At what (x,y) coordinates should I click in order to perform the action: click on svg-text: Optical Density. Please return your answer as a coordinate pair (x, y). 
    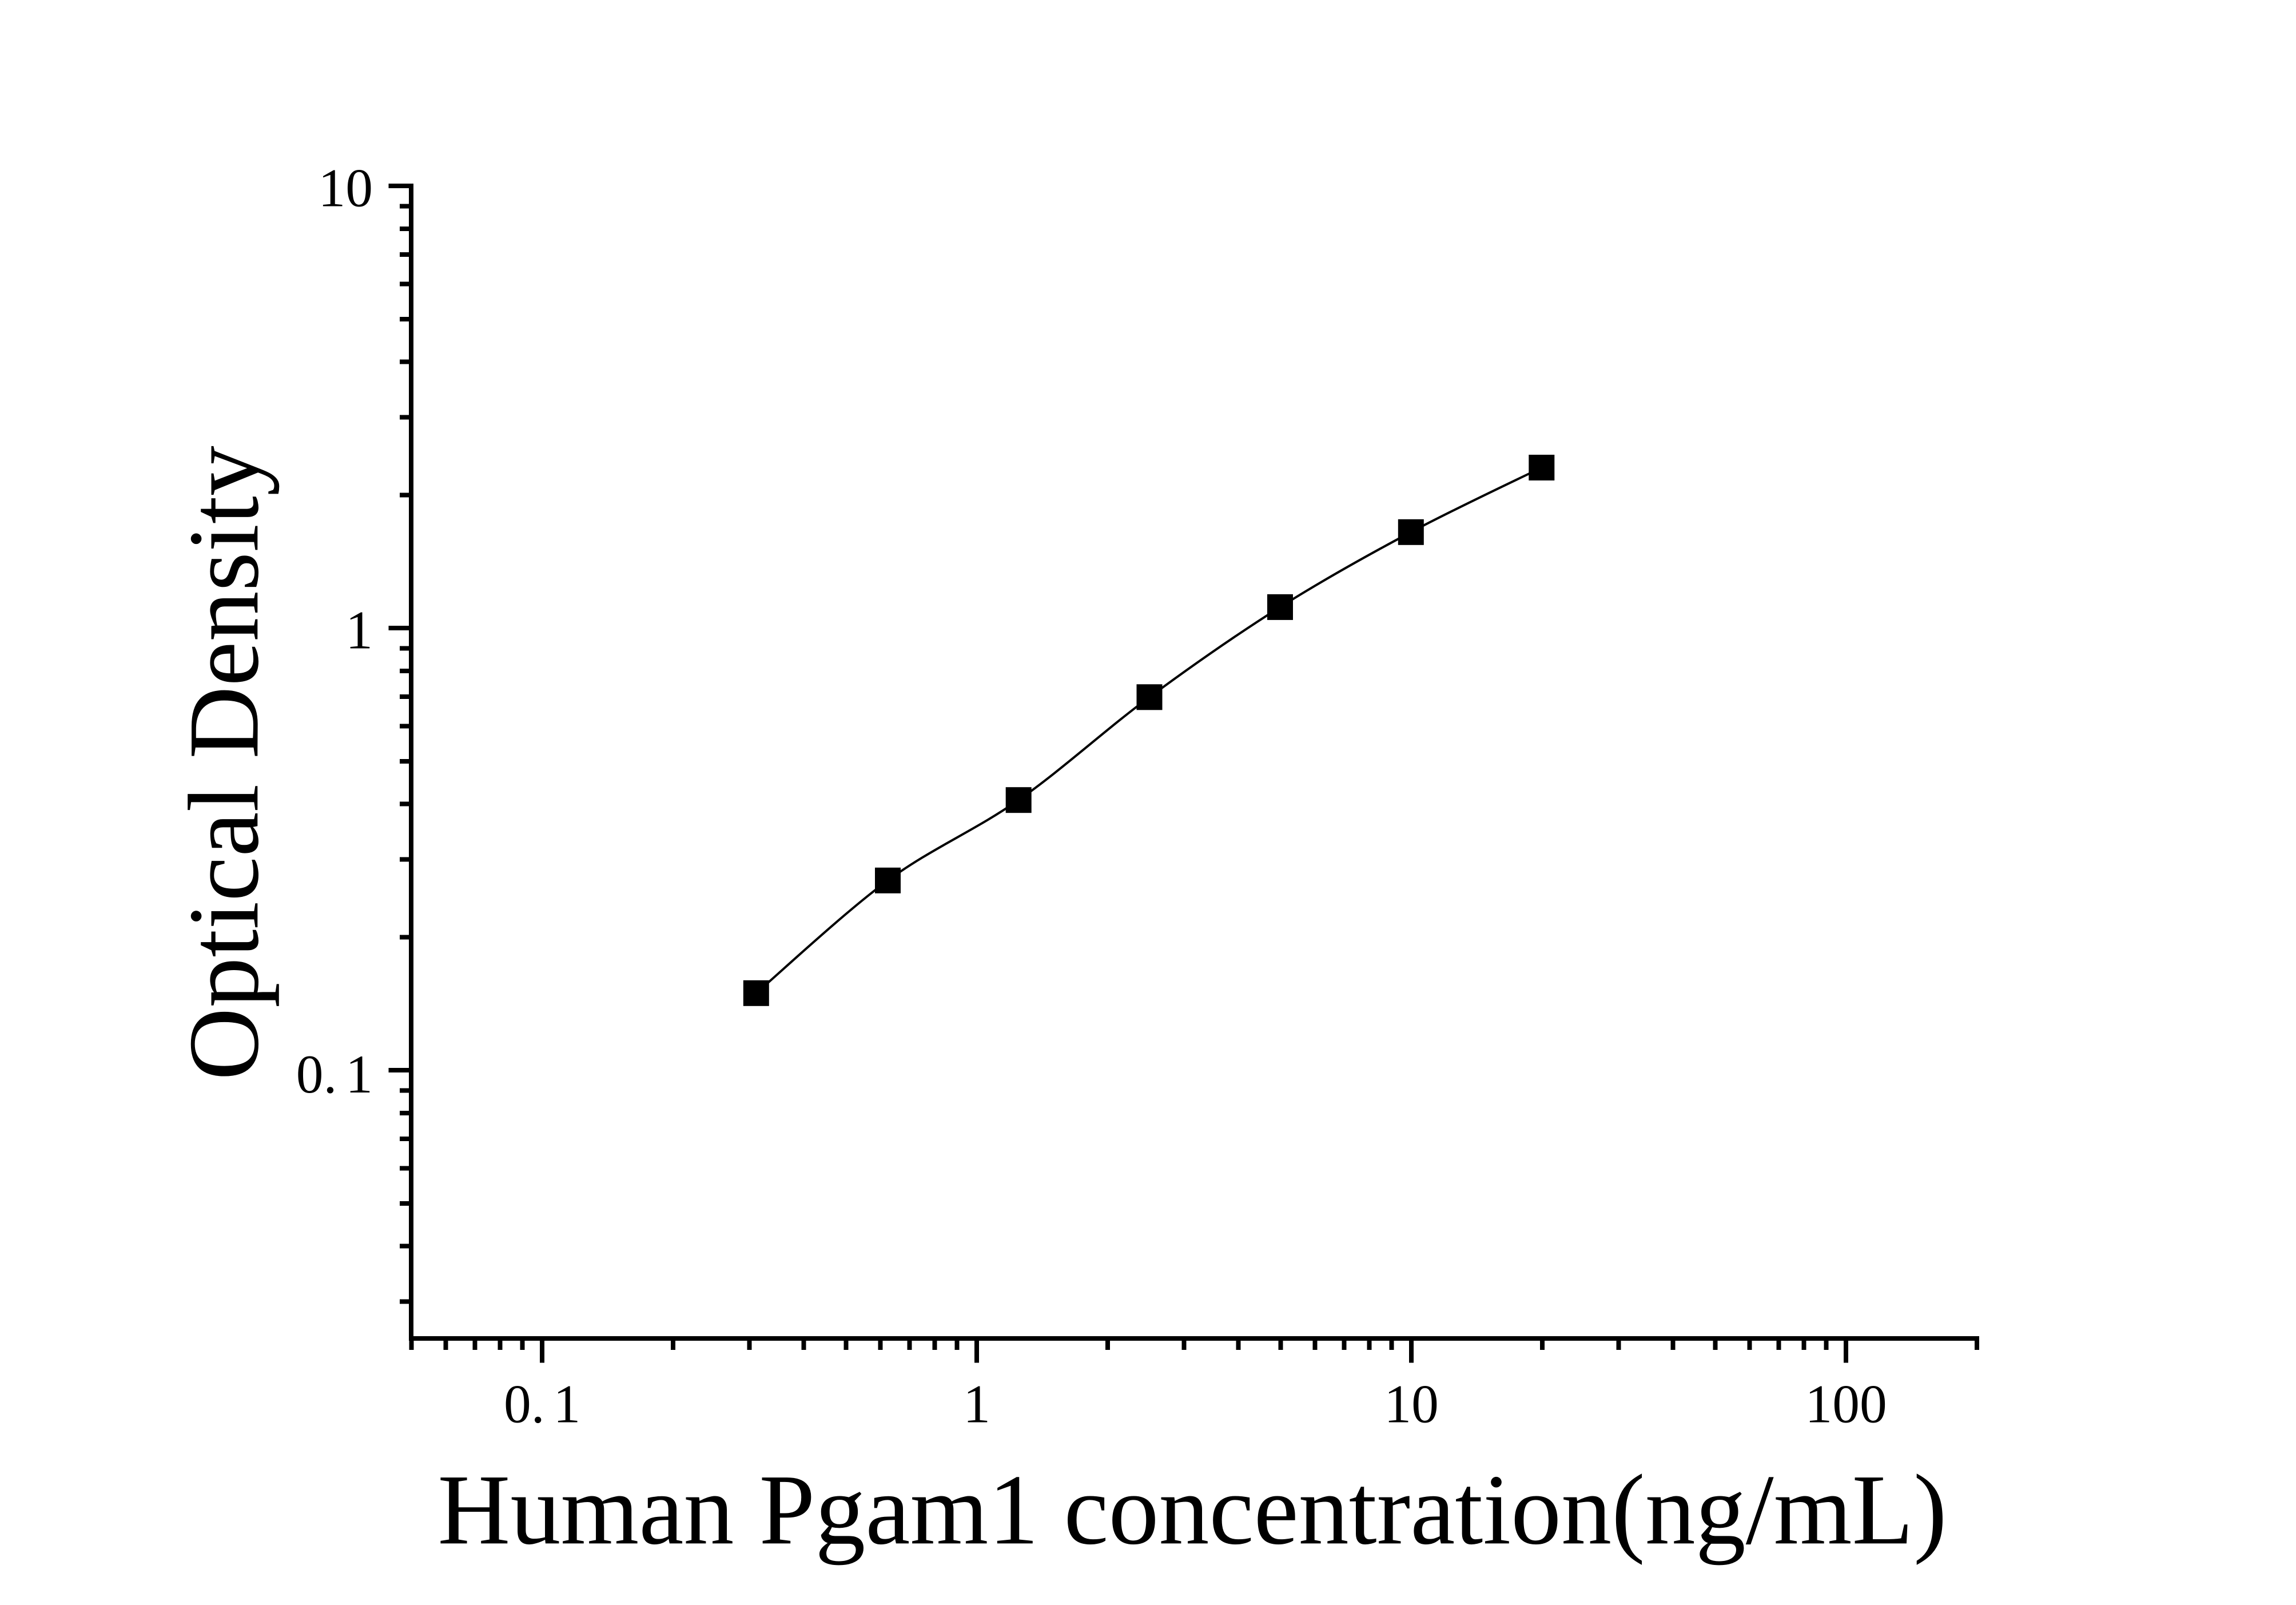
    Looking at the image, I should click on (224, 763).